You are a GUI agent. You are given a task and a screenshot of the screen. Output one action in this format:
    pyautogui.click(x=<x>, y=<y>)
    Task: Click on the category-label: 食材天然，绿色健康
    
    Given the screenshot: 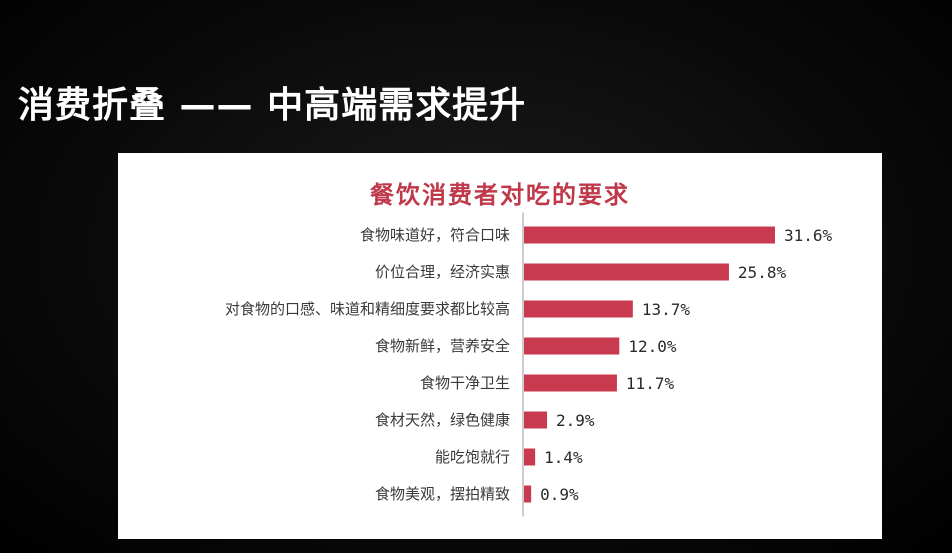 What is the action you would take?
    pyautogui.click(x=442, y=420)
    